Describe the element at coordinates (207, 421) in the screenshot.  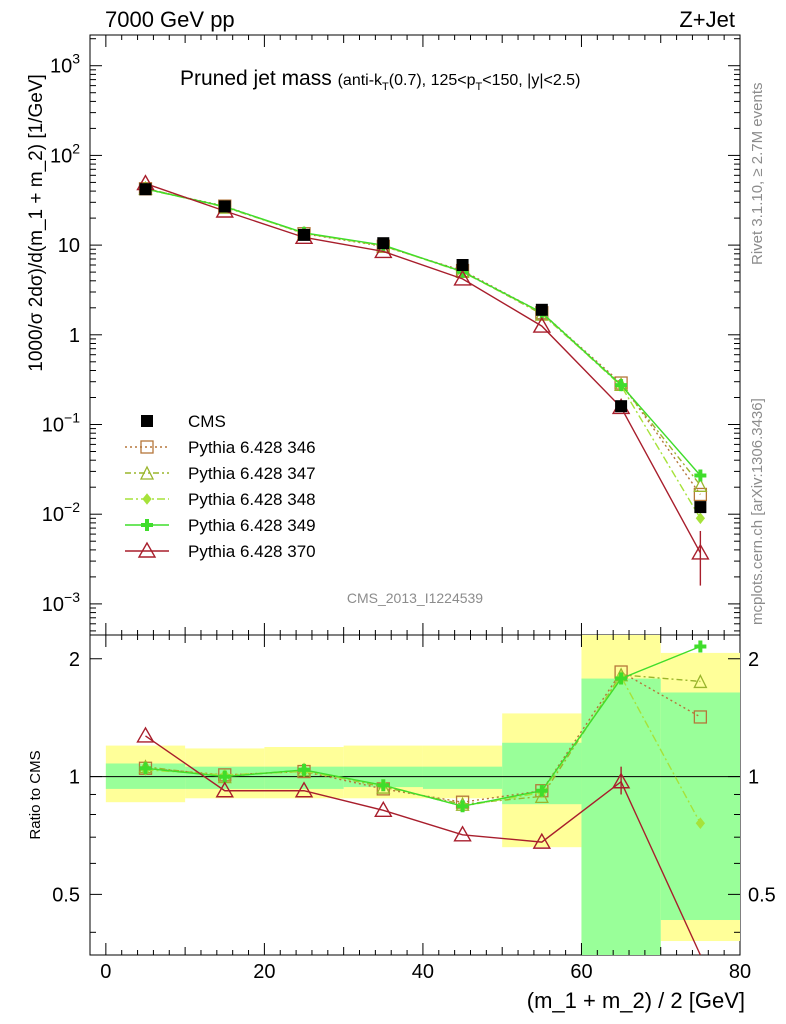
I see `legend-label-0: CMS` at that location.